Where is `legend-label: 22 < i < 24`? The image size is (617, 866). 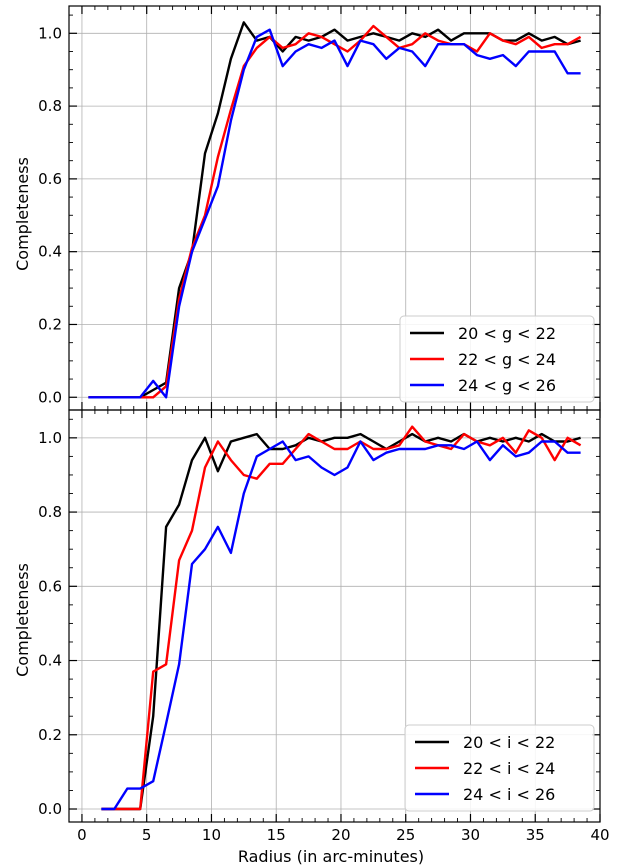
legend-label: 22 < i < 24 is located at coordinates (509, 768).